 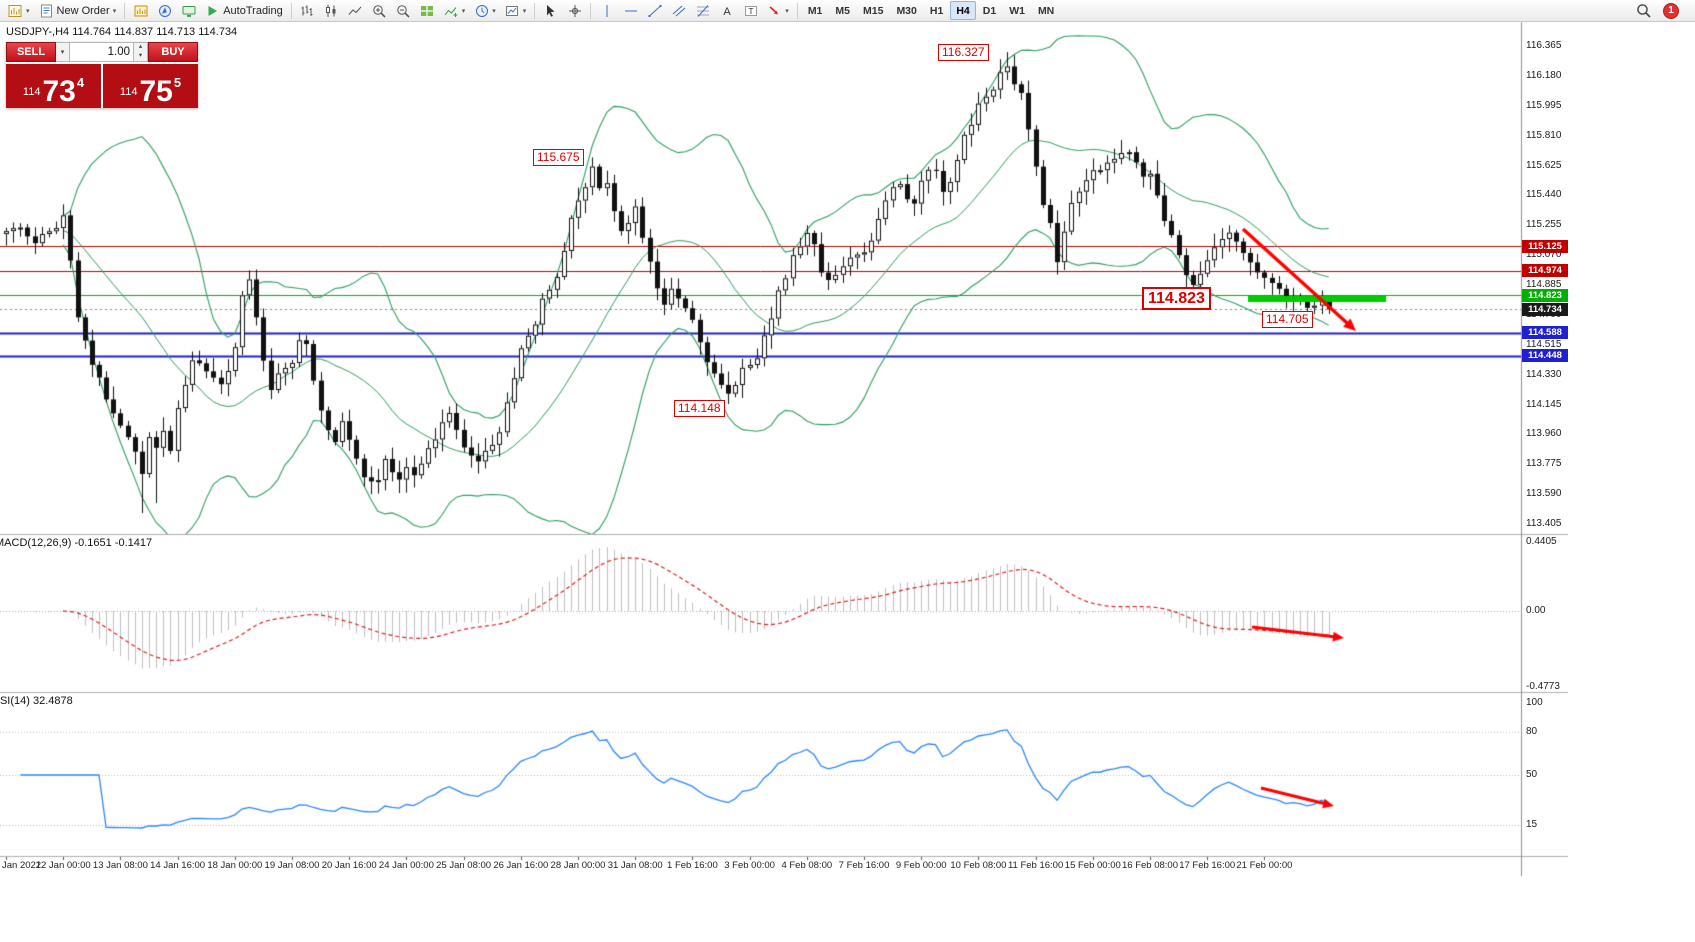 I want to click on market-watch-icon, so click(x=140, y=10).